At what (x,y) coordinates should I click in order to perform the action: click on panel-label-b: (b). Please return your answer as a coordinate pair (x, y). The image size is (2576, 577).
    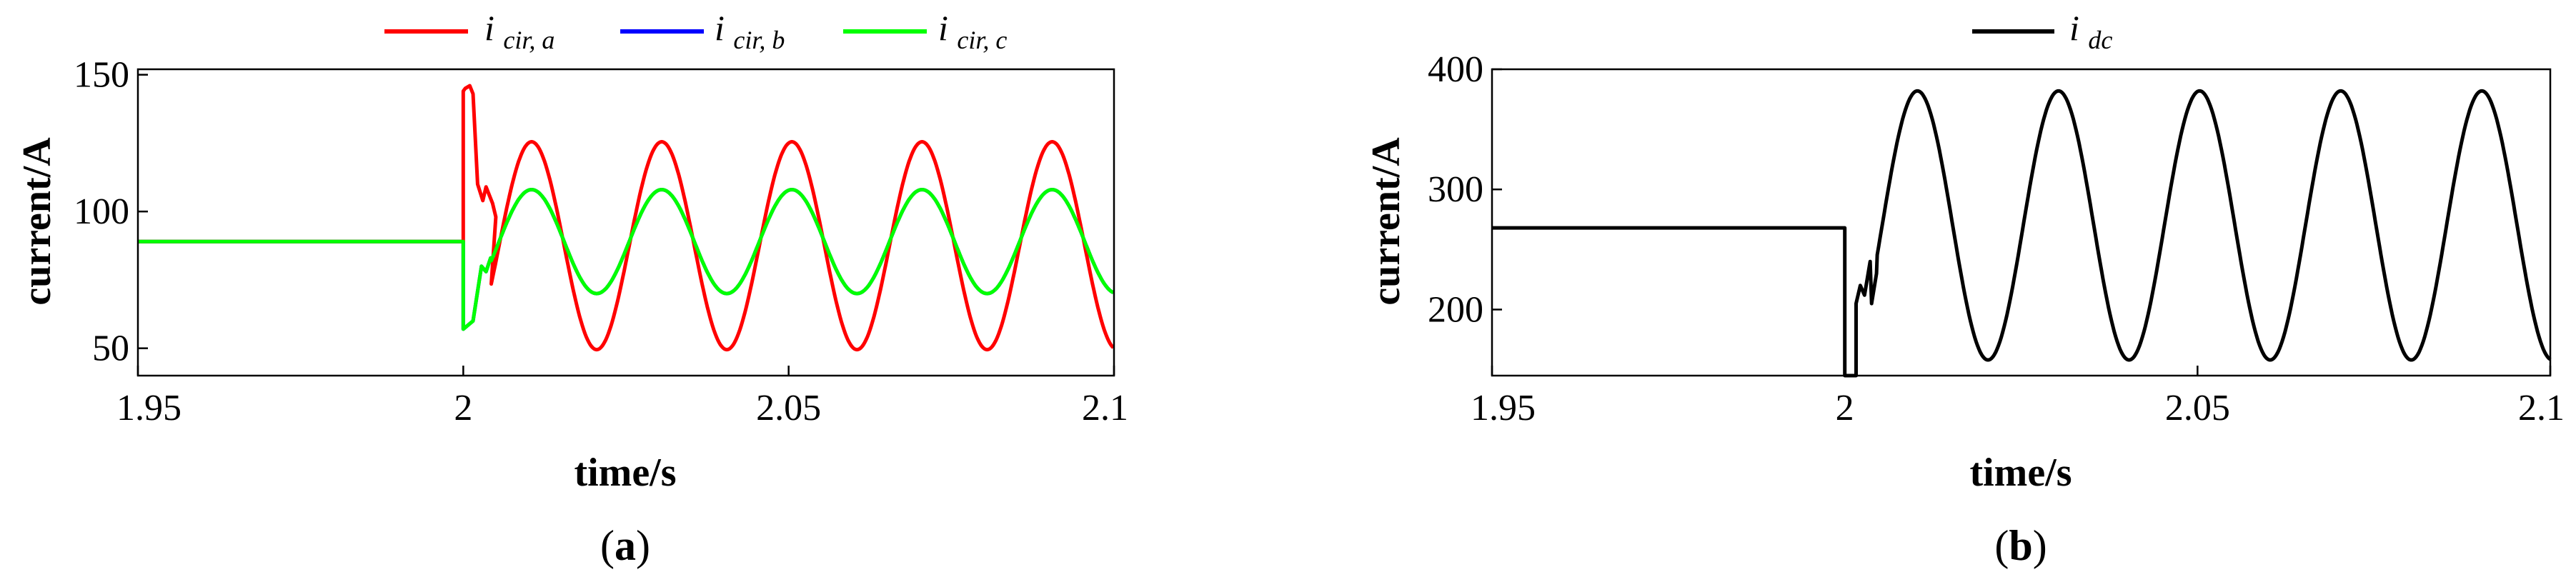
    Looking at the image, I should click on (2020, 545).